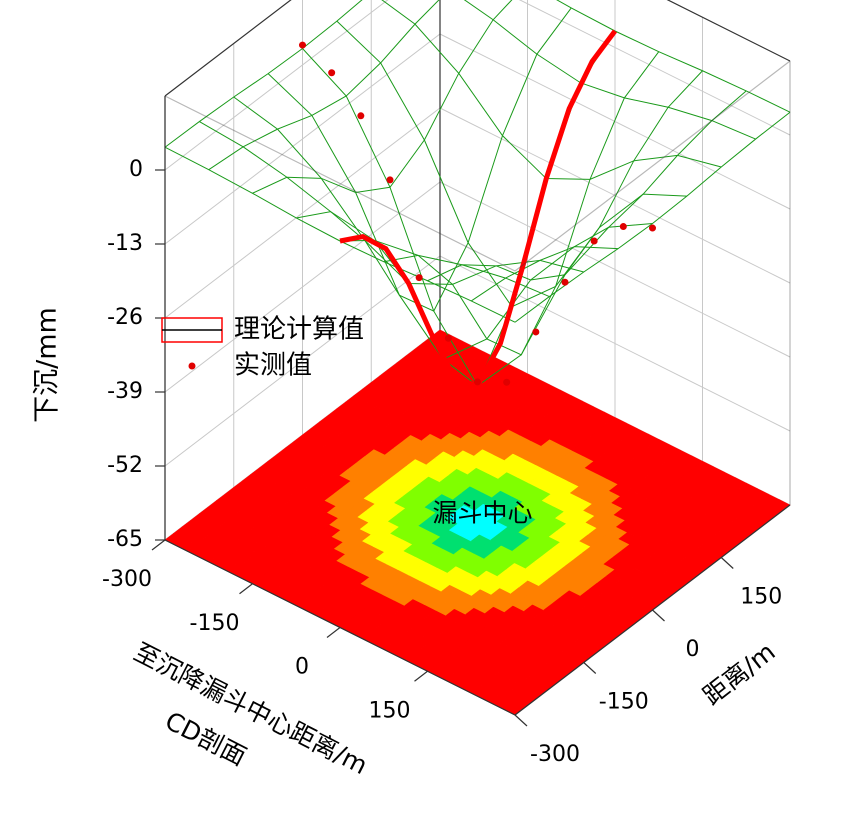 Image resolution: width=850 pixels, height=827 pixels. I want to click on x-tick-label: 0, so click(302, 667).